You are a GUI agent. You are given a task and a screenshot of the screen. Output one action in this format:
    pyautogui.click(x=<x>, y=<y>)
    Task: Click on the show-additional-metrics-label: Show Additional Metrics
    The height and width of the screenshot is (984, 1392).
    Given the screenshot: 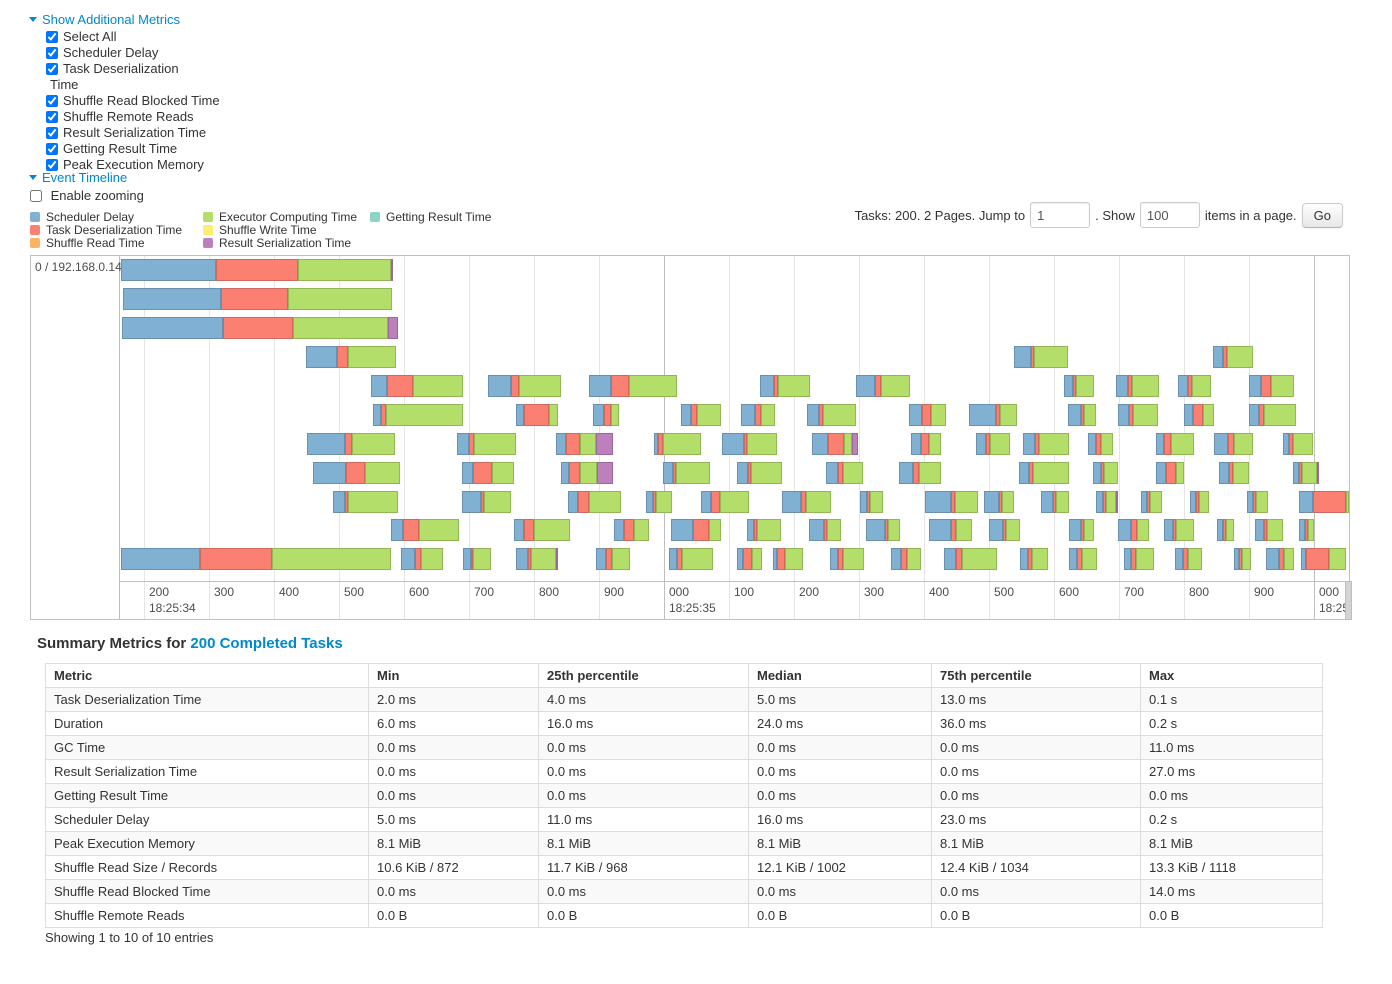 What is the action you would take?
    pyautogui.click(x=111, y=19)
    